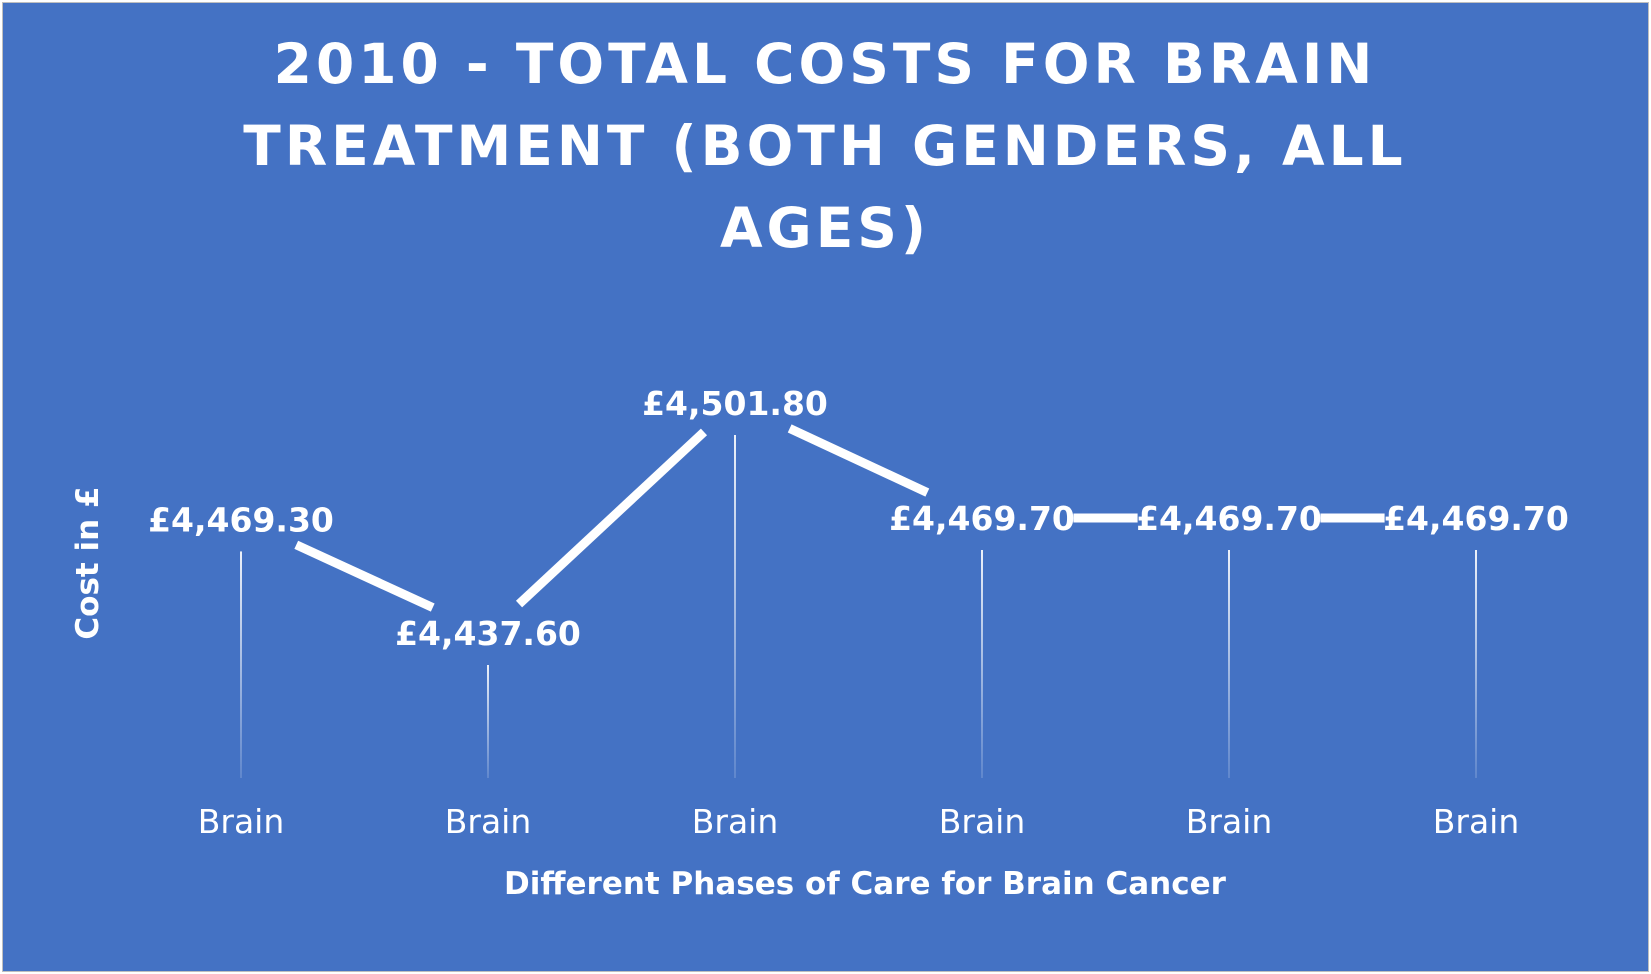 Image resolution: width=1651 pixels, height=974 pixels. Describe the element at coordinates (88, 562) in the screenshot. I see `y-axis-title: Cost in £` at that location.